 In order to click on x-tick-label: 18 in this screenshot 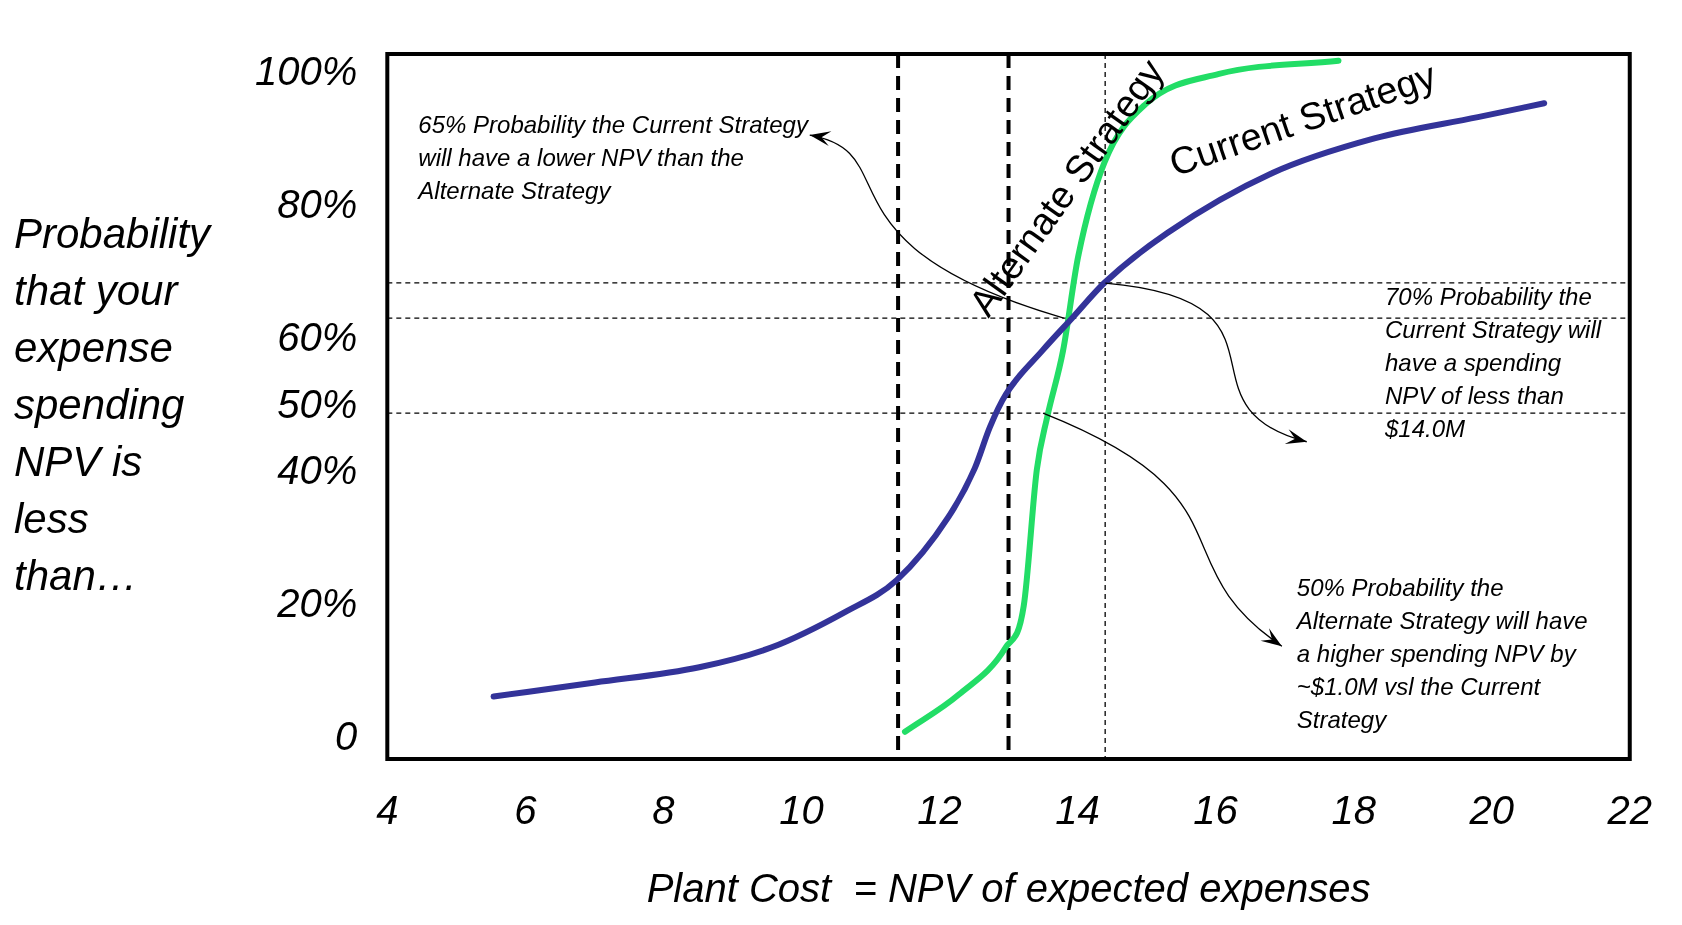, I will do `click(1354, 810)`.